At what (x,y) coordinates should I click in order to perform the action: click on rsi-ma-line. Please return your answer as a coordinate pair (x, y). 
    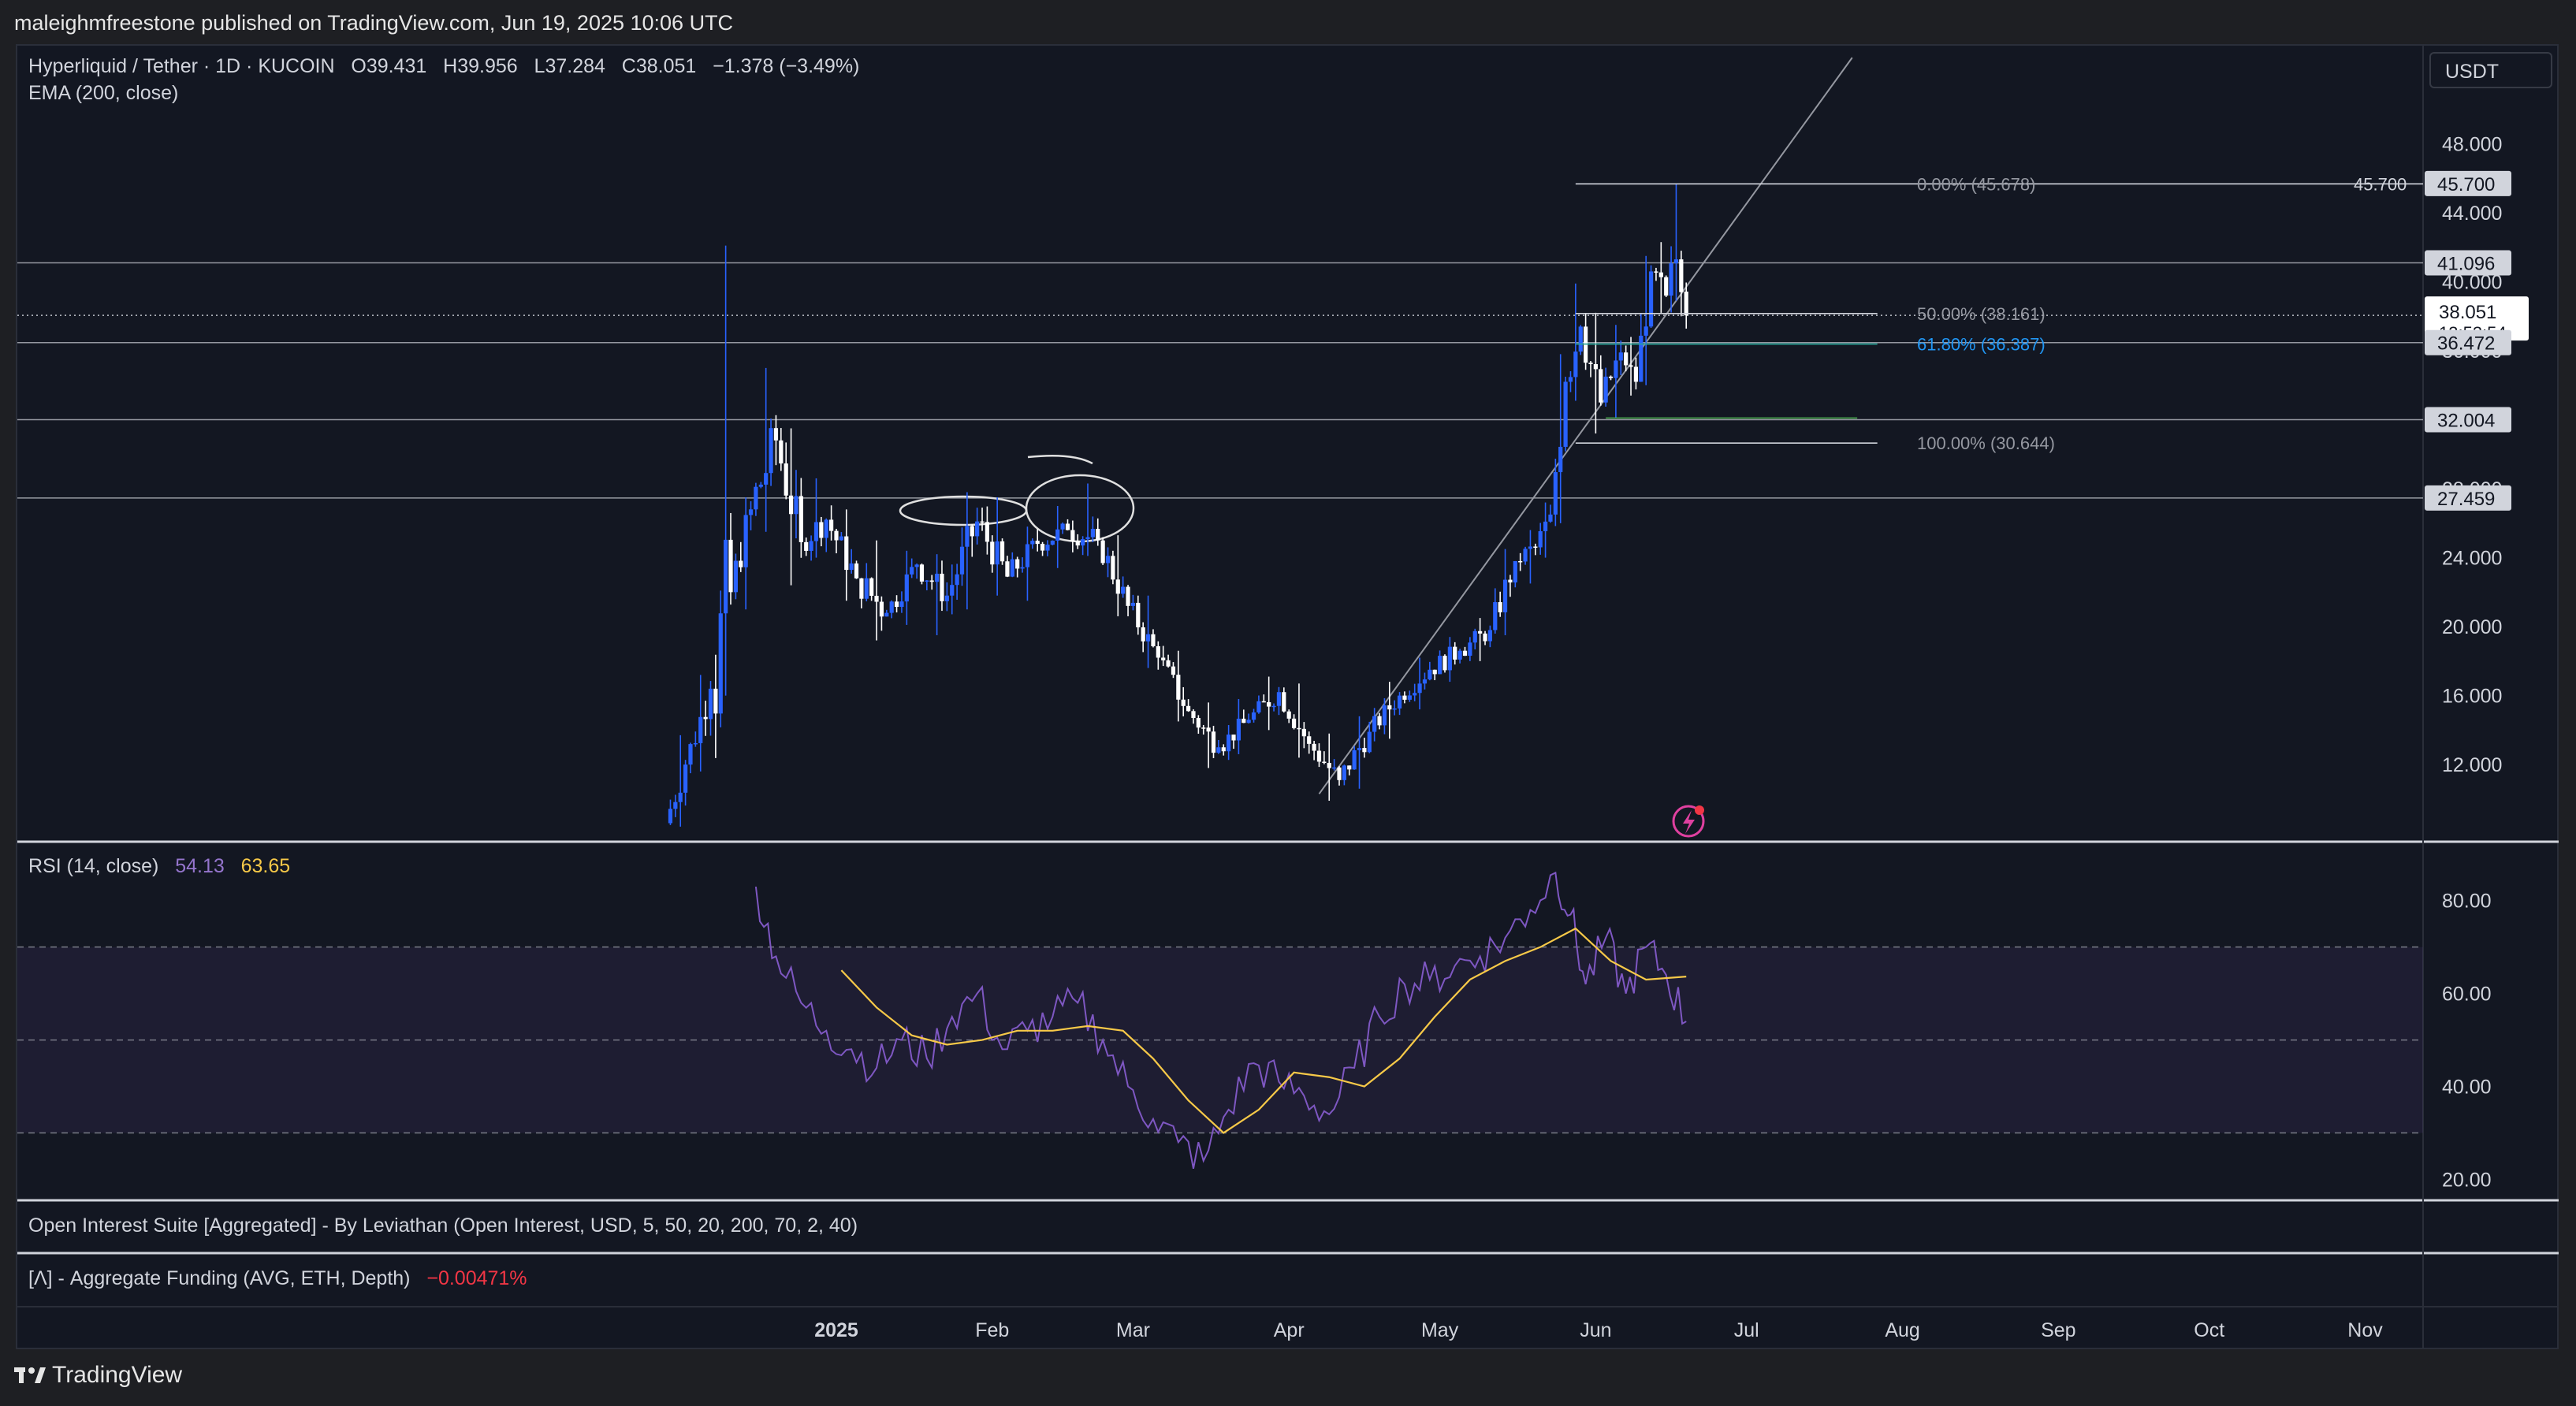
    Looking at the image, I should click on (1263, 1030).